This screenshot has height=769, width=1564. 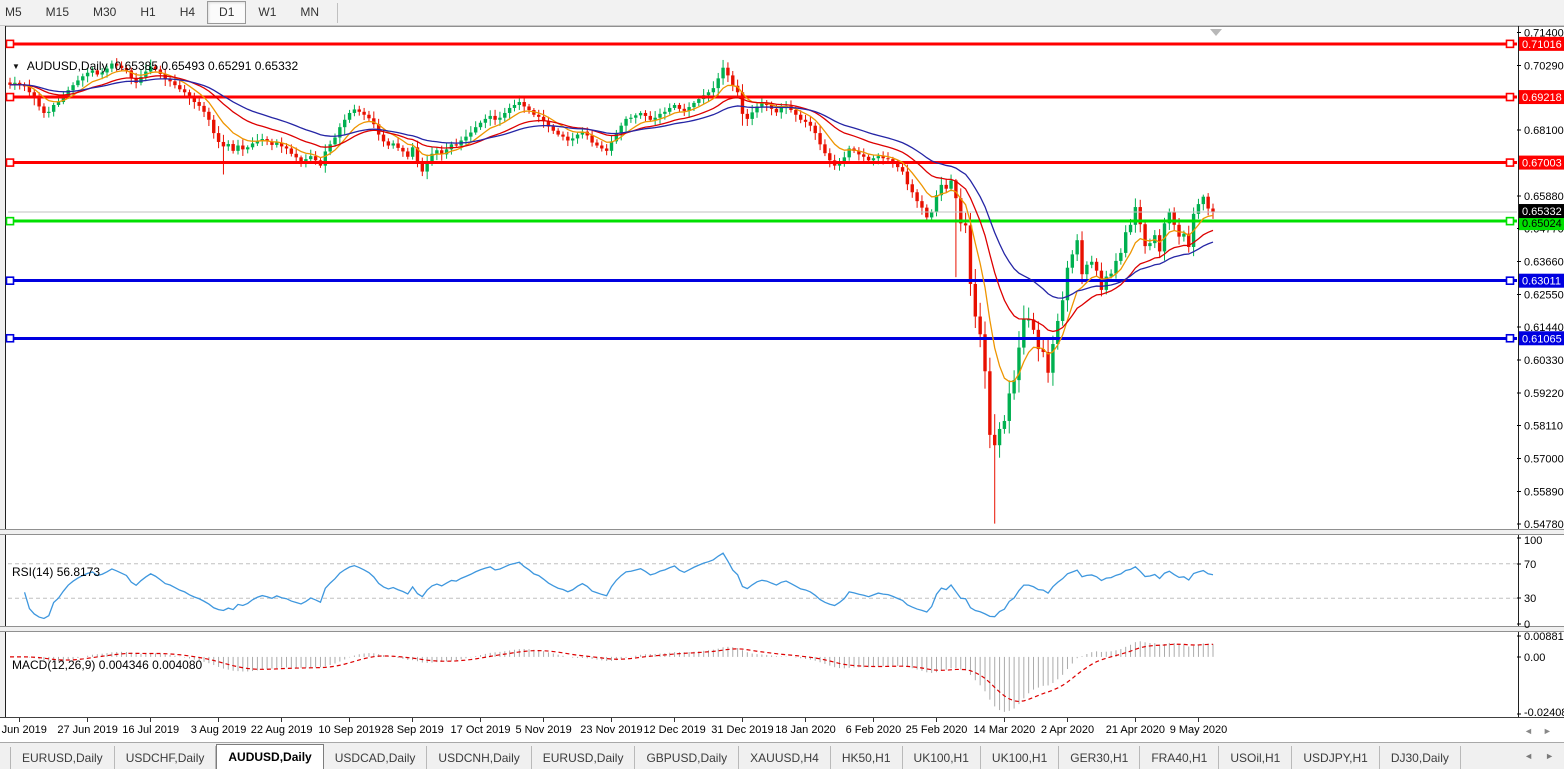 I want to click on price-tick-label: 0.62550, so click(x=1544, y=295).